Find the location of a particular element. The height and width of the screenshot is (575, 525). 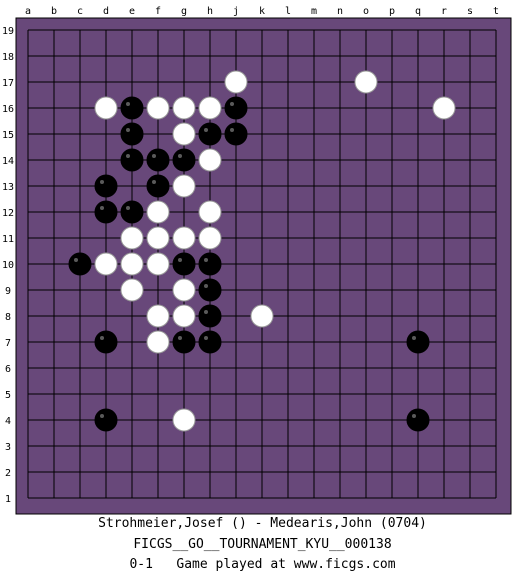

white-stone-f12 is located at coordinates (158, 212).